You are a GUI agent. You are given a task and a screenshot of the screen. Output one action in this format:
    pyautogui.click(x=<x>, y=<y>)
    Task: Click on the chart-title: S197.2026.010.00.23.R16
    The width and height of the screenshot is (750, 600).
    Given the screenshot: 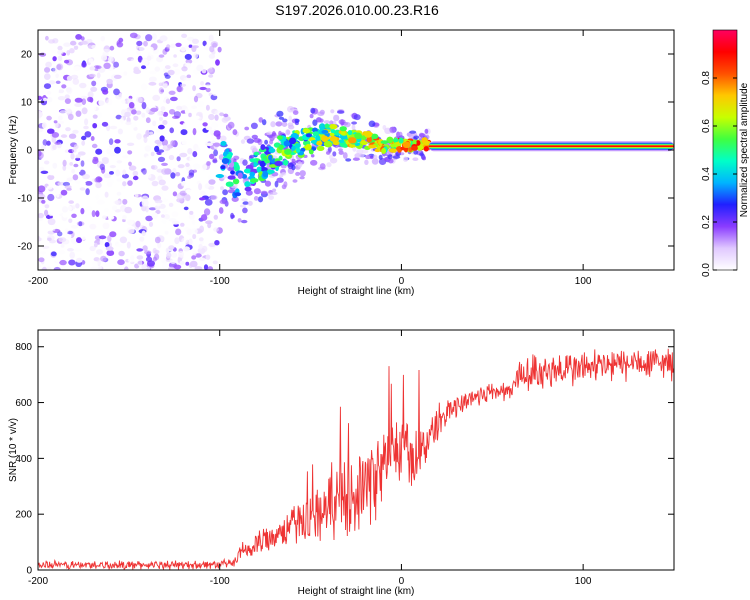 What is the action you would take?
    pyautogui.click(x=357, y=10)
    